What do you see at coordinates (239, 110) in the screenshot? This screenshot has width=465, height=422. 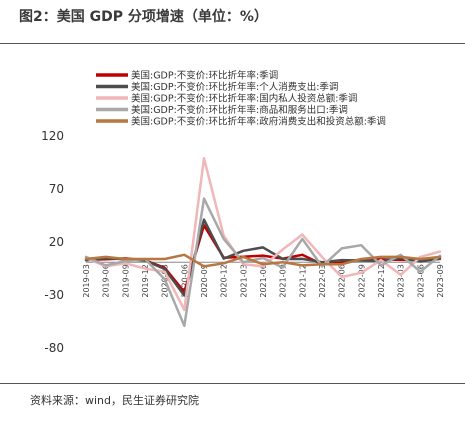 I see `legend-label: 美国:GDP:不变价:环比折年率:商品和服务出口:季调` at bounding box center [239, 110].